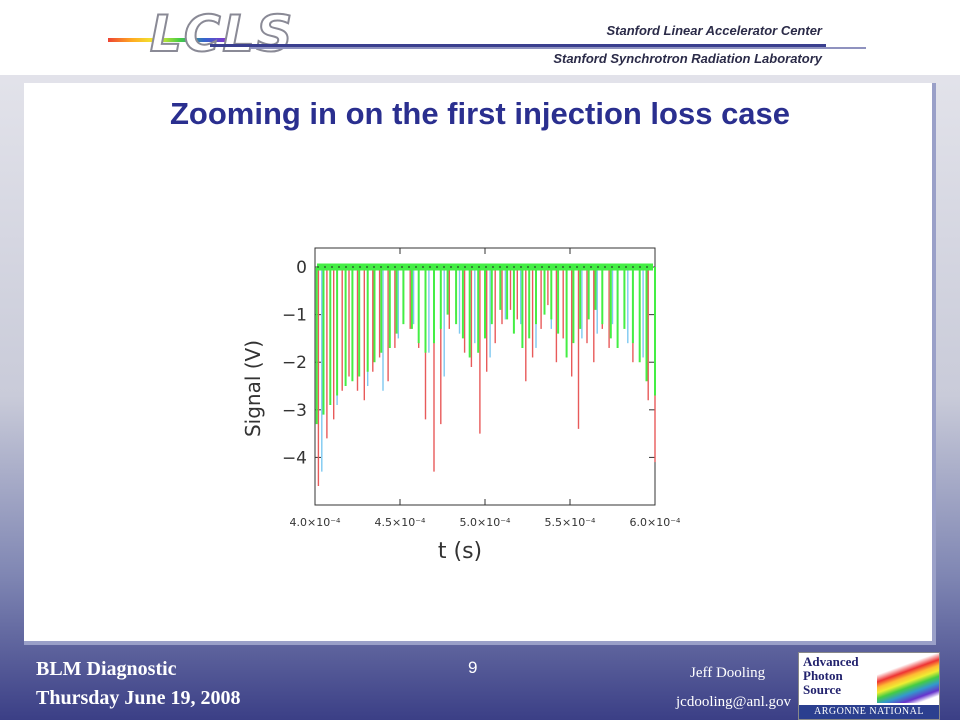 This screenshot has width=960, height=720. I want to click on aps-logo-line3: Source, so click(822, 689).